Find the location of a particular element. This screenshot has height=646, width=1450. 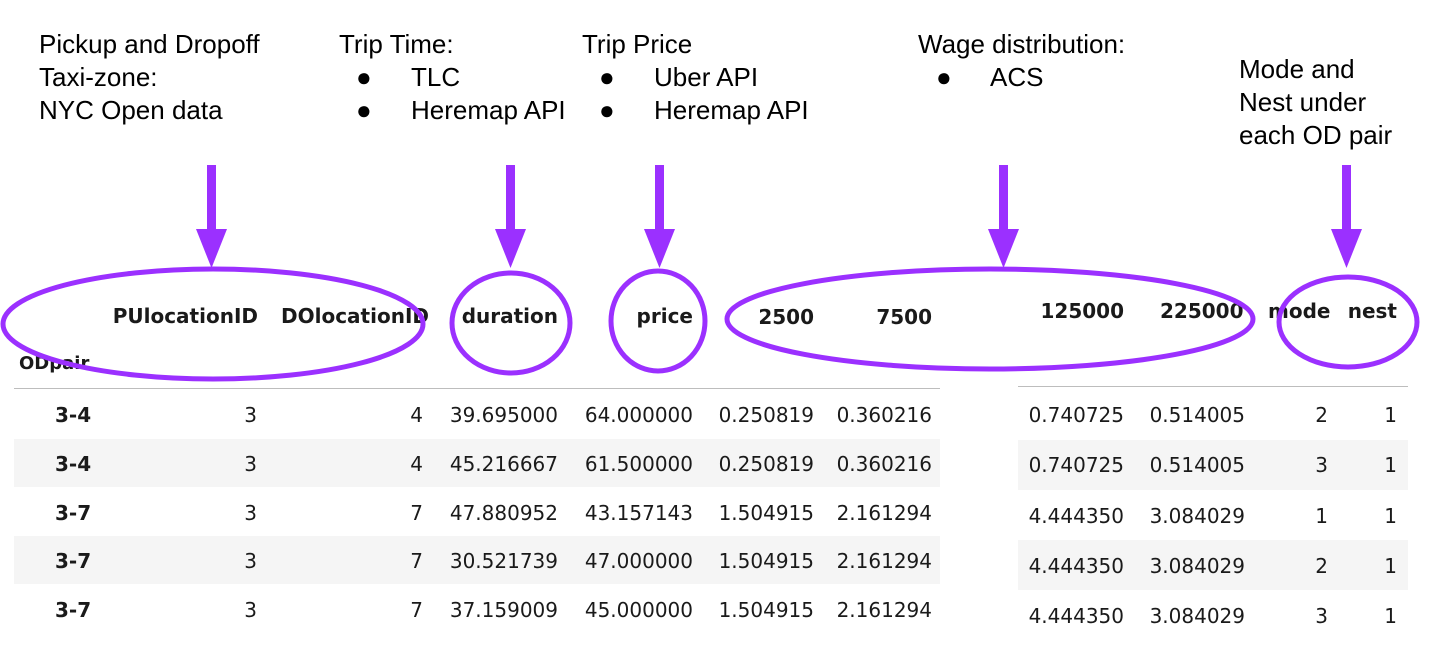

annotation-line: Nest under is located at coordinates (1303, 102).